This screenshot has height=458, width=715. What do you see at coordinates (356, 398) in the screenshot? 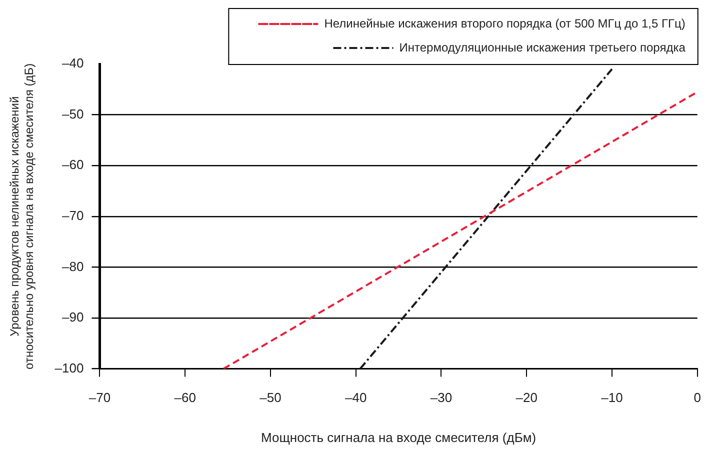
I see `x-tick-label: –40` at bounding box center [356, 398].